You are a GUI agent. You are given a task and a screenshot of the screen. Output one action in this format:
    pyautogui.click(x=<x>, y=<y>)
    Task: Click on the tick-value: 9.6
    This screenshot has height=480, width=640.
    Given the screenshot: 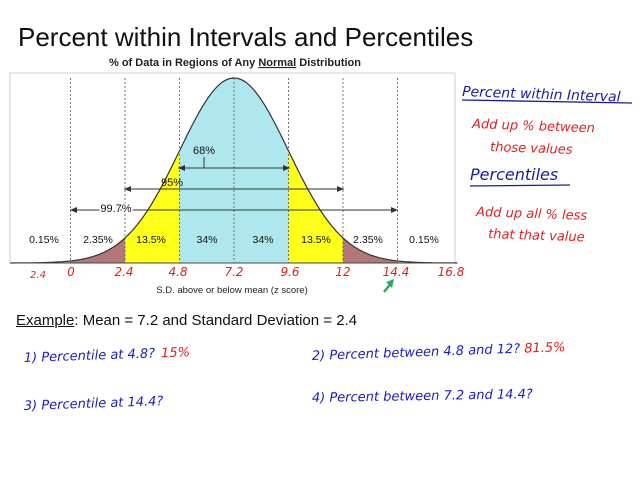 What is the action you would take?
    pyautogui.click(x=289, y=272)
    